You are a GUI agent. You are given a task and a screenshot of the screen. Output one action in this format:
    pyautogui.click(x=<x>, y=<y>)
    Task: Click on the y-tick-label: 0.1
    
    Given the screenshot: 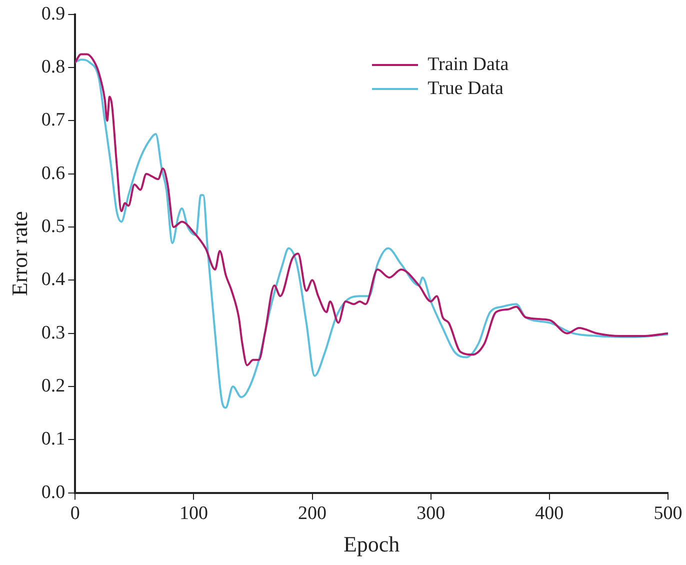 What is the action you would take?
    pyautogui.click(x=53, y=439)
    